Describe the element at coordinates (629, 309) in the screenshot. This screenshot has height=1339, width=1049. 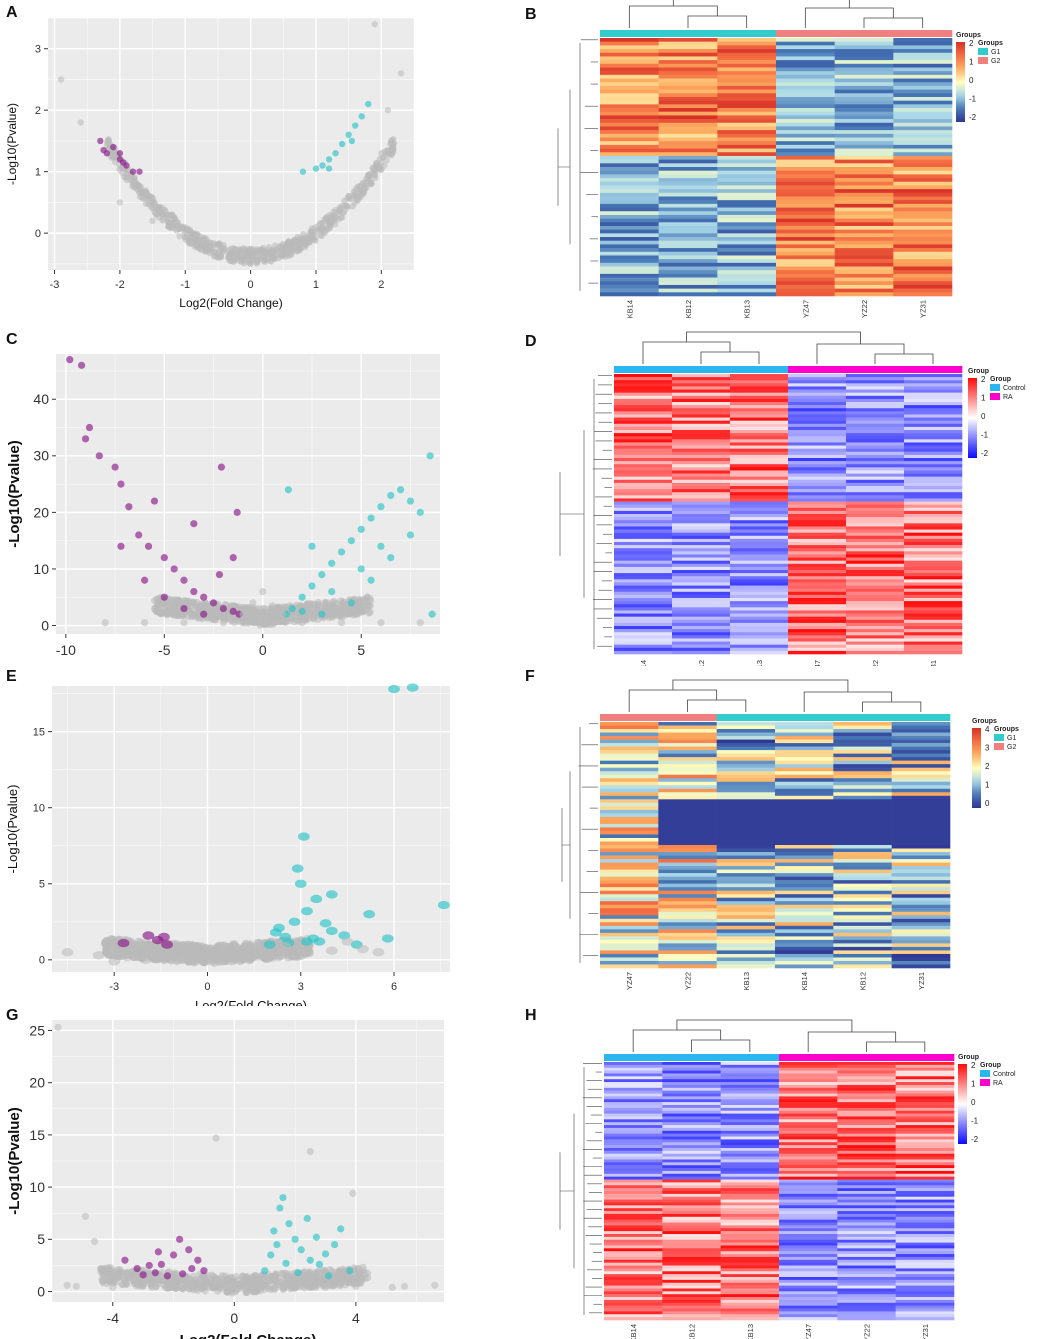
I see `column-label: KB14` at that location.